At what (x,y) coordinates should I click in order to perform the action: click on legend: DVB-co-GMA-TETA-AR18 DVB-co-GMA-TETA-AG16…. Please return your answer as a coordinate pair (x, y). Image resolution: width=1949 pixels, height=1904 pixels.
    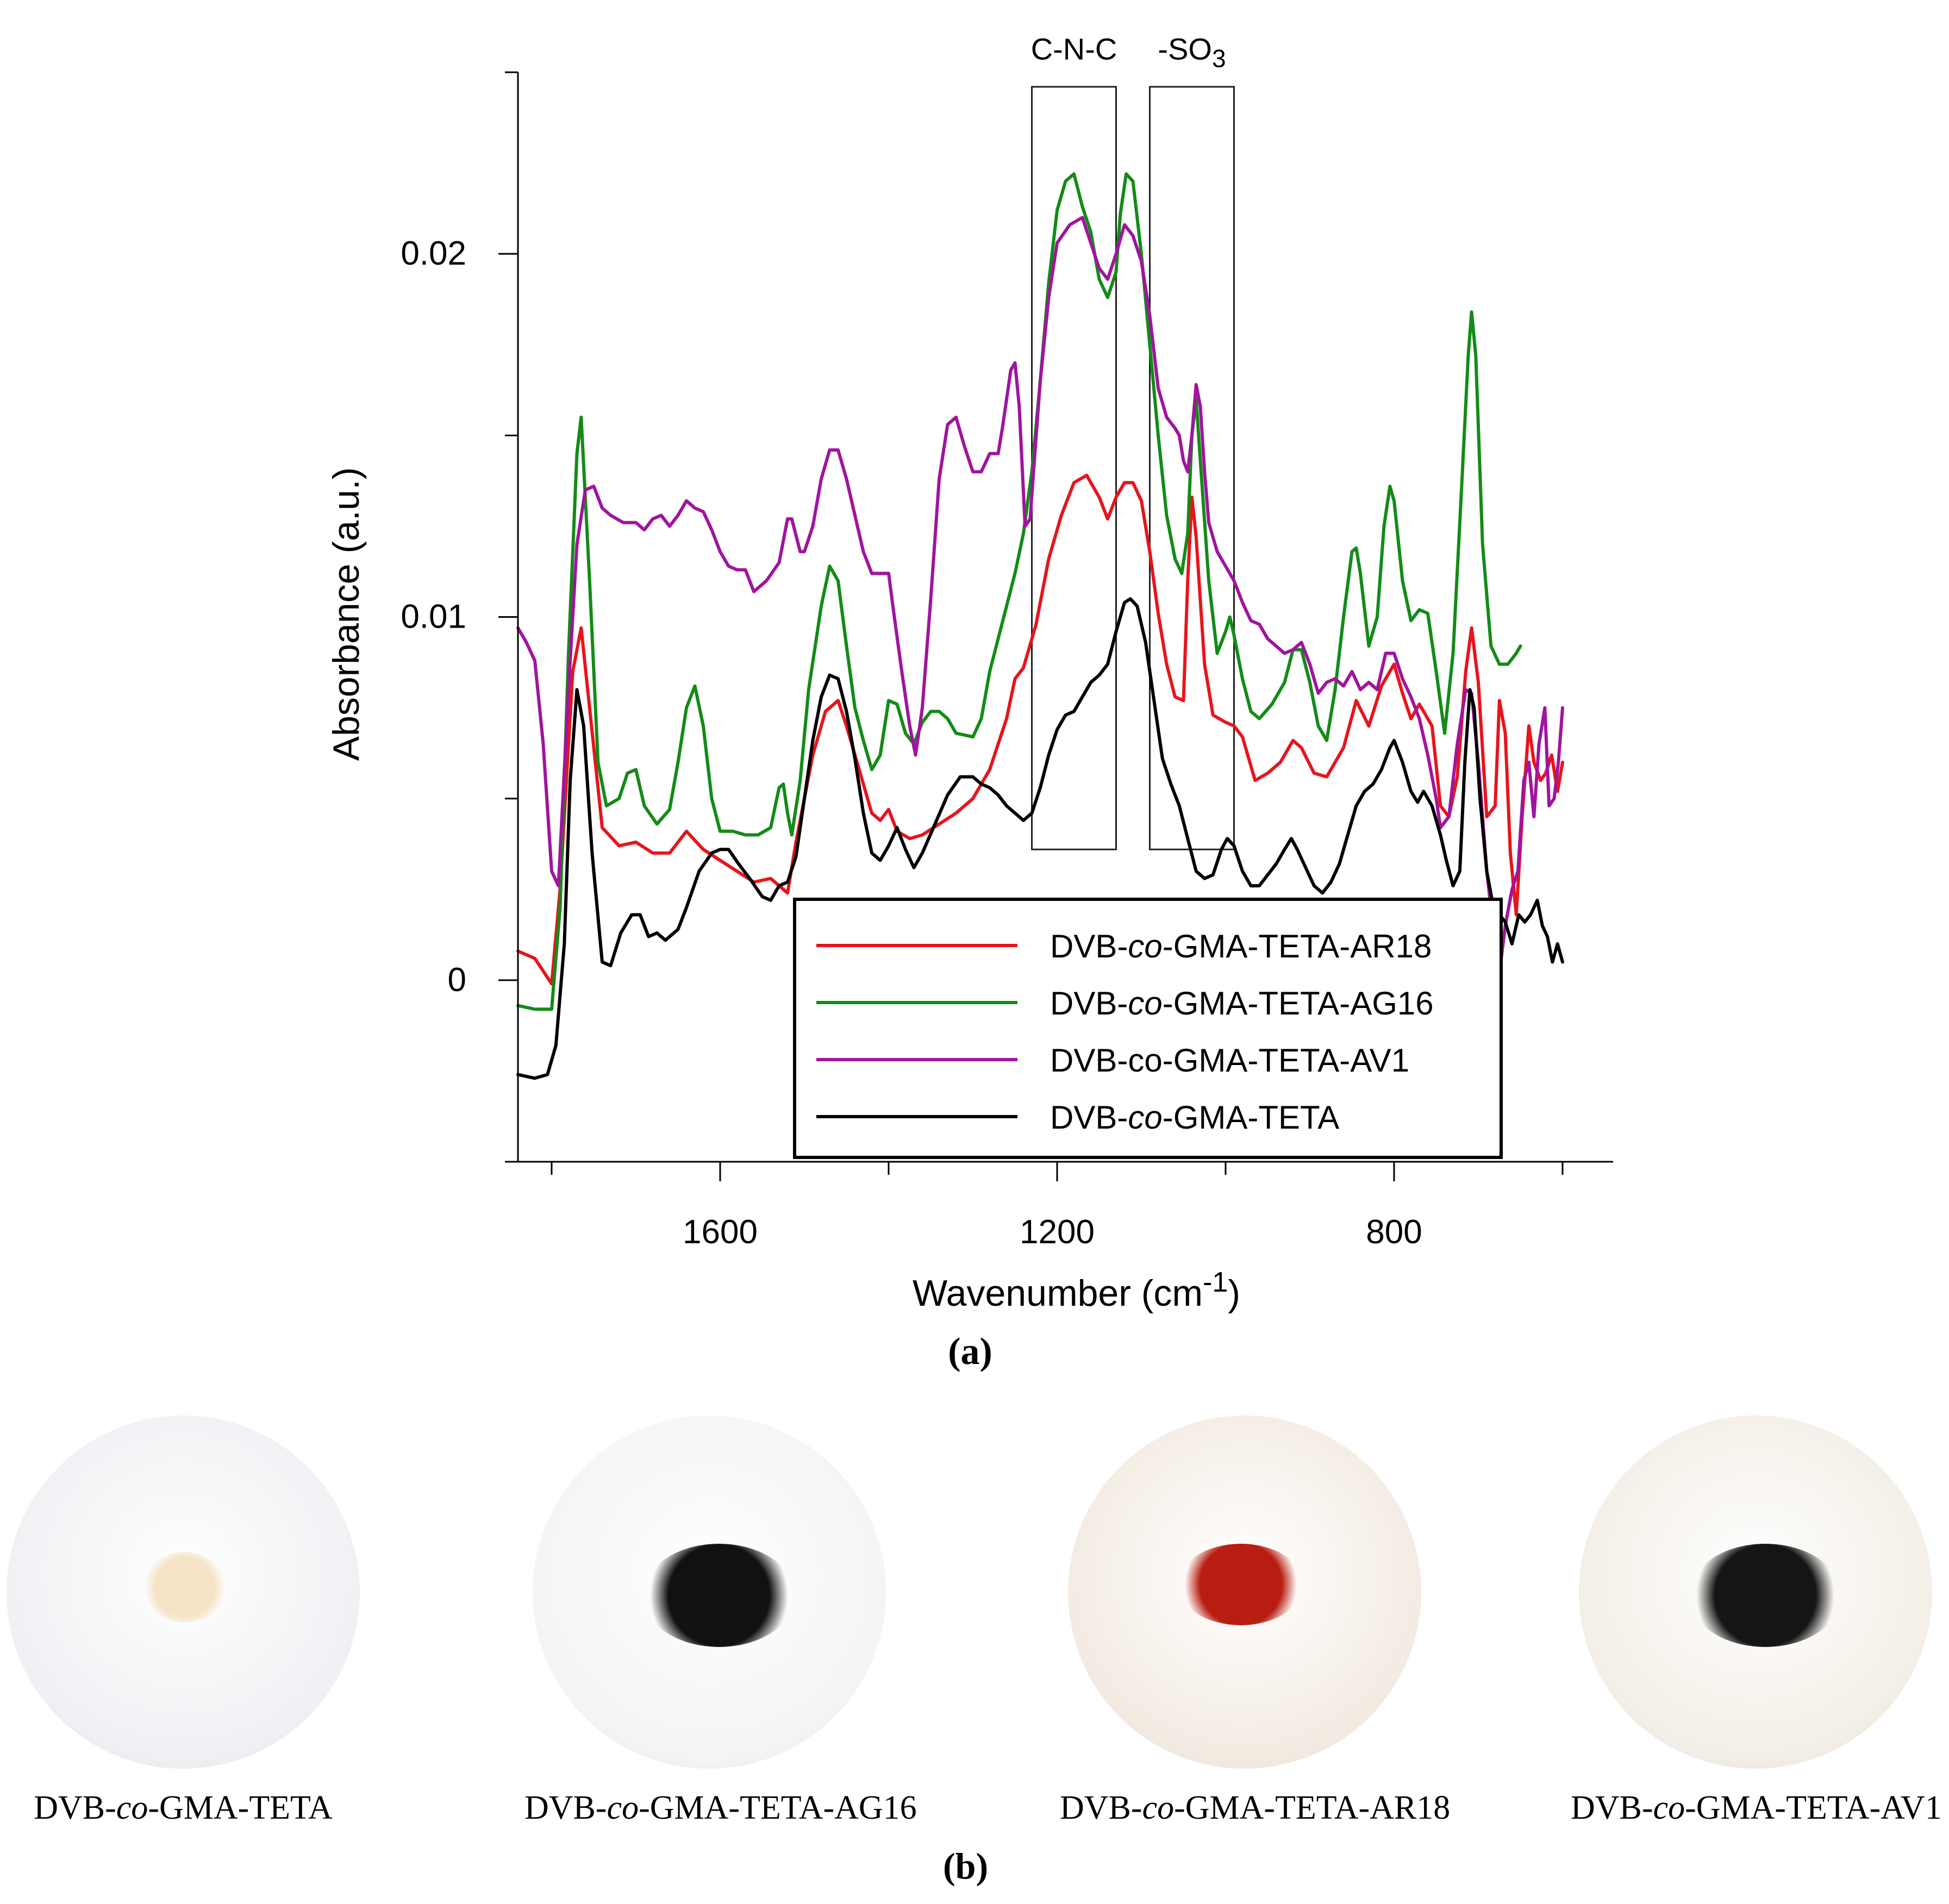
    Looking at the image, I should click on (1148, 1028).